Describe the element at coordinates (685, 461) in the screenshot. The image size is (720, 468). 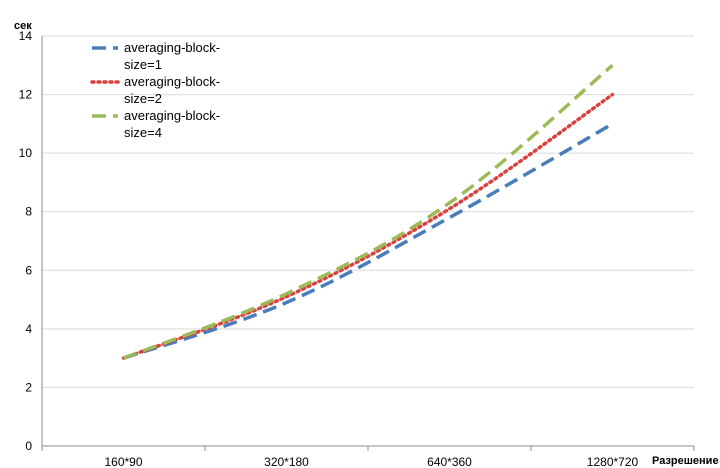
I see `x-axis-title: Разрешение` at that location.